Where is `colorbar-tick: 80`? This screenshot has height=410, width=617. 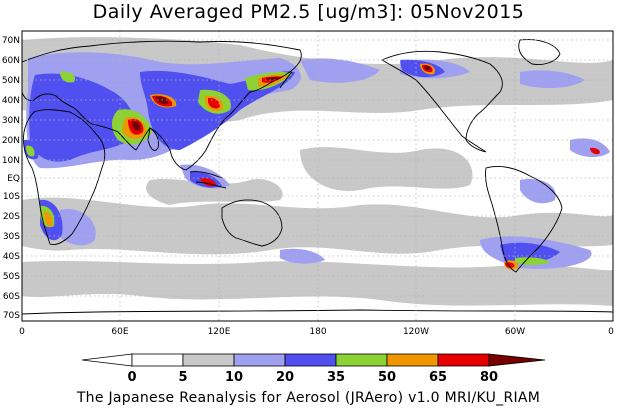 colorbar-tick: 80 is located at coordinates (489, 377).